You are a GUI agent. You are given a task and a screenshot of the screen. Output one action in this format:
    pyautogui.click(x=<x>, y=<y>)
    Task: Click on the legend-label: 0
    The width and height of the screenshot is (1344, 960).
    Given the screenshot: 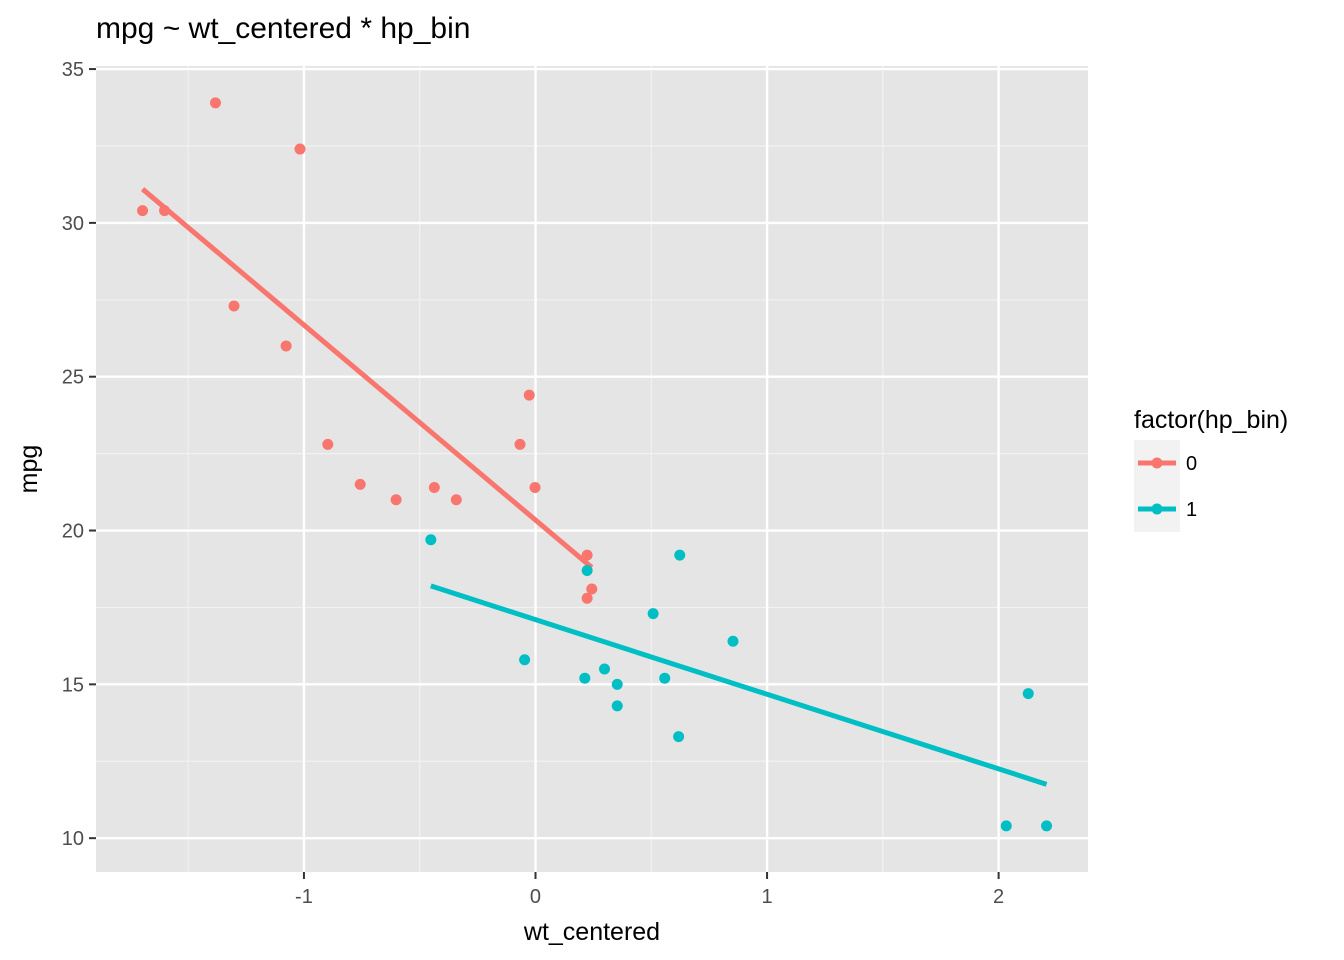 What is the action you would take?
    pyautogui.click(x=1191, y=464)
    